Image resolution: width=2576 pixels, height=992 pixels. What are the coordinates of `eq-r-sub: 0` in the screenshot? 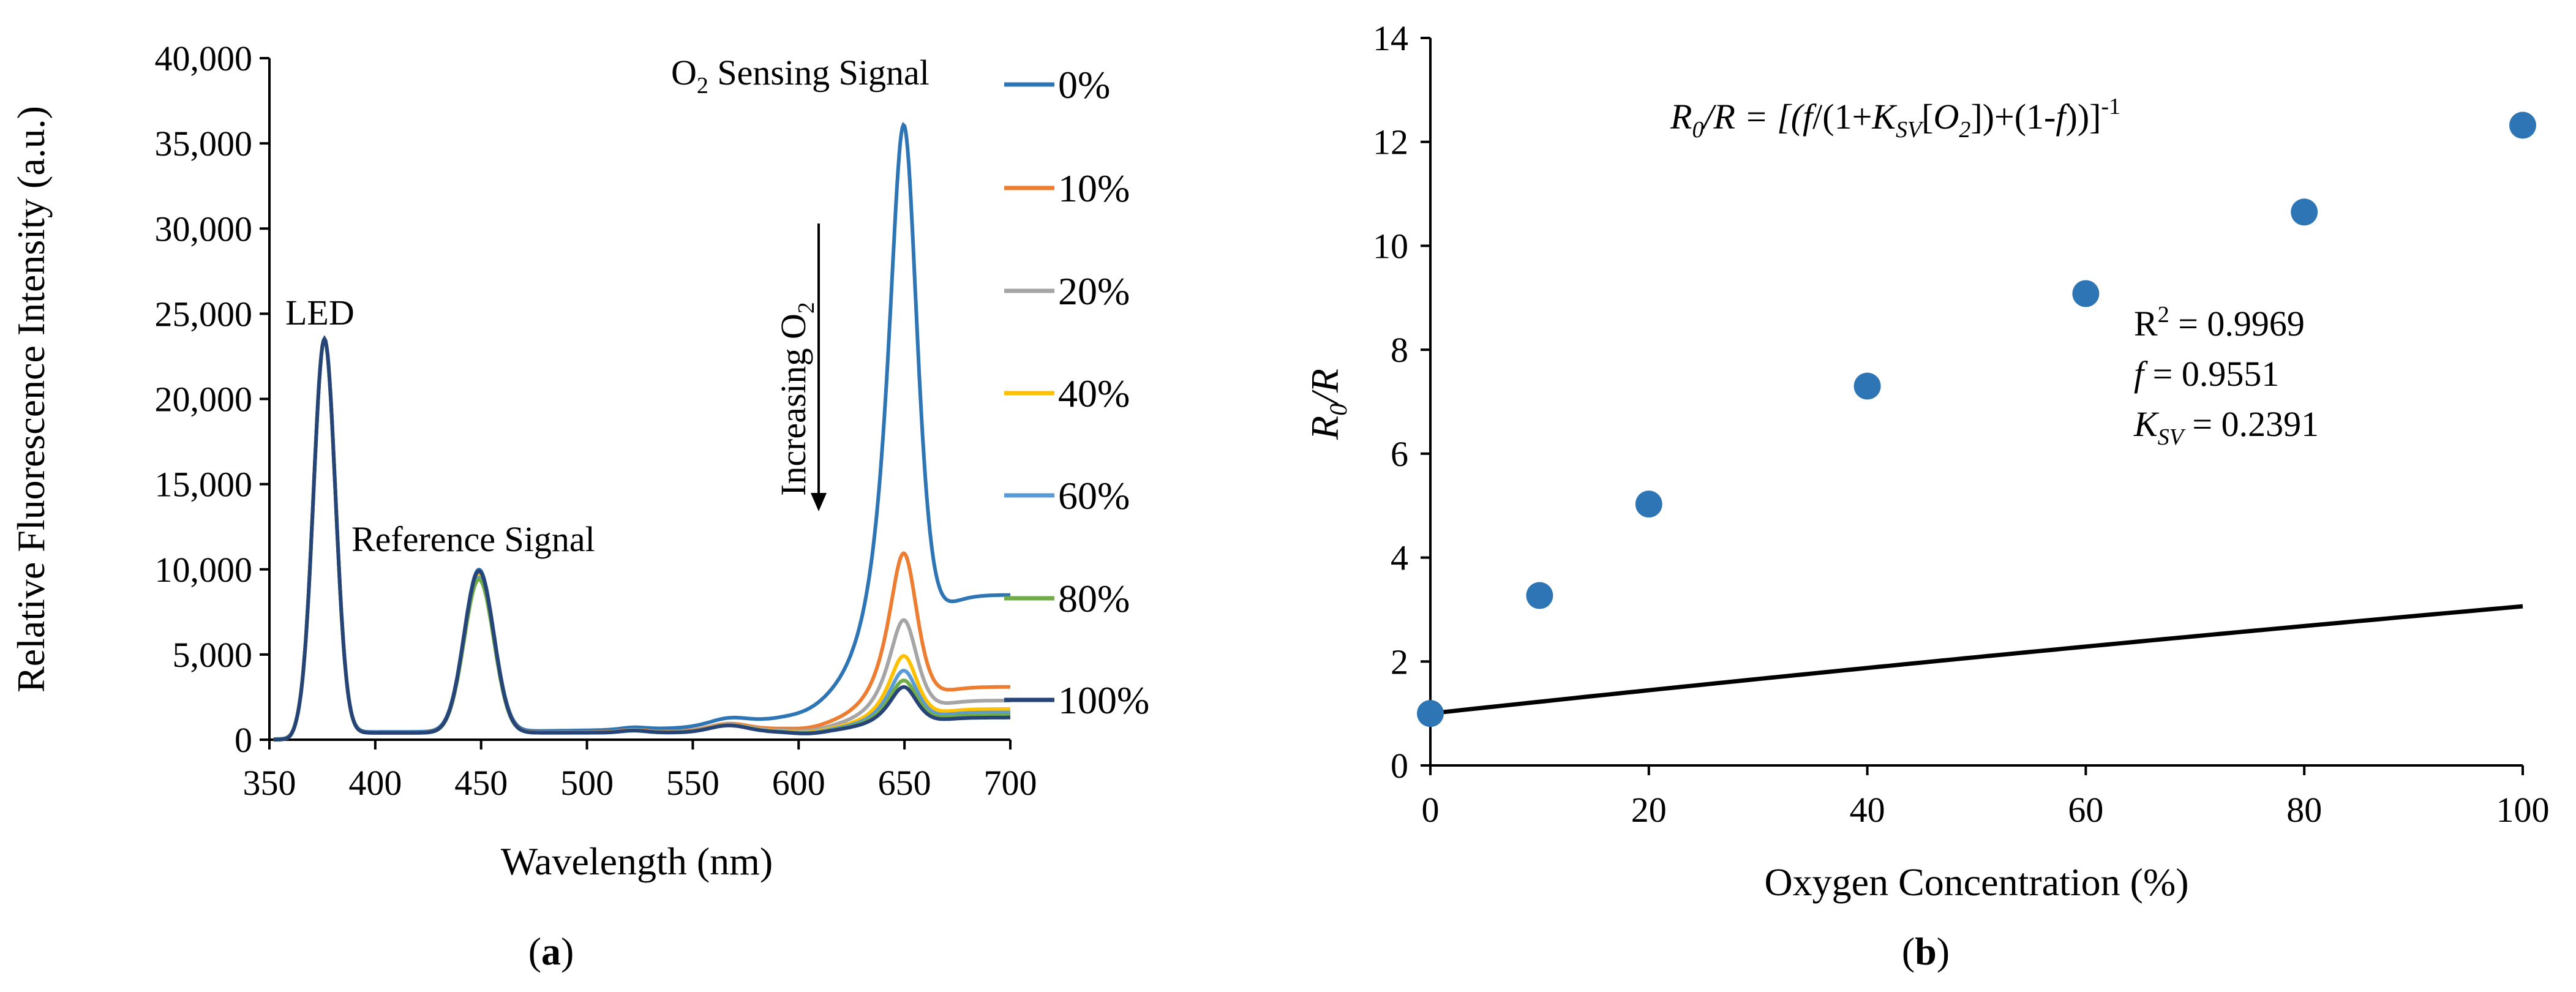 It's located at (1698, 130).